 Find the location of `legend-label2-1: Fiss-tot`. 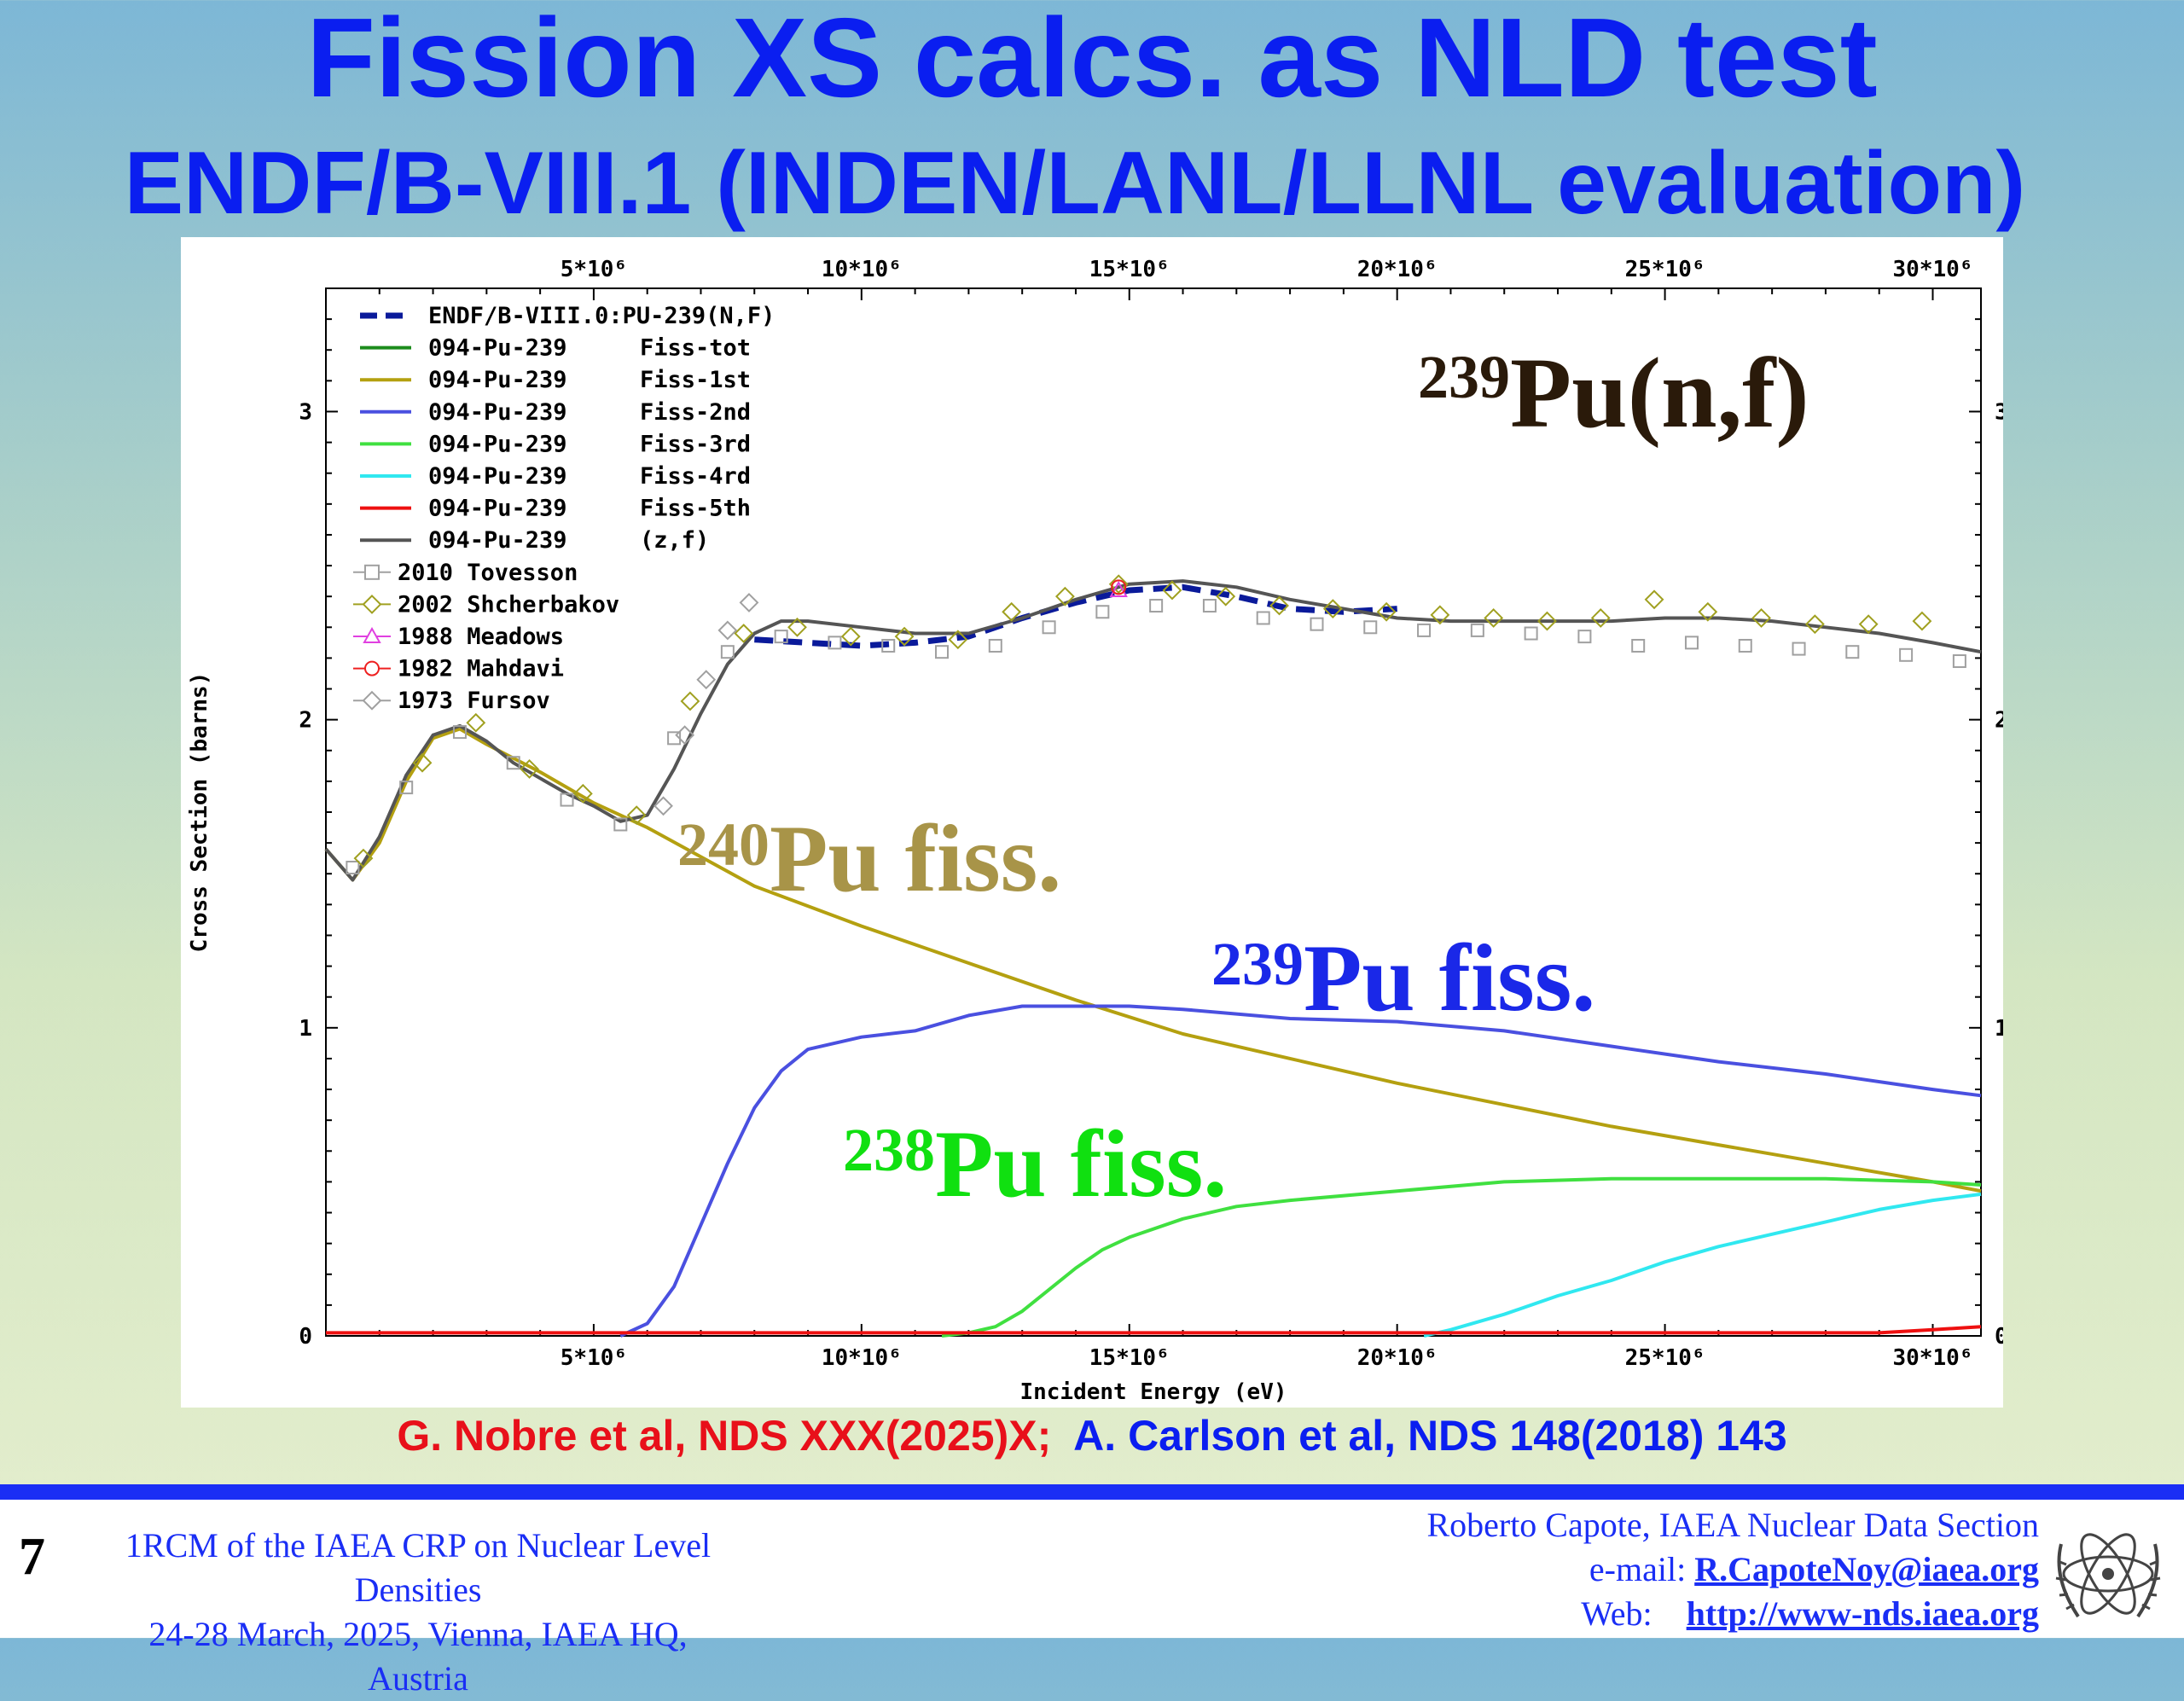

legend-label2-1: Fiss-tot is located at coordinates (696, 348).